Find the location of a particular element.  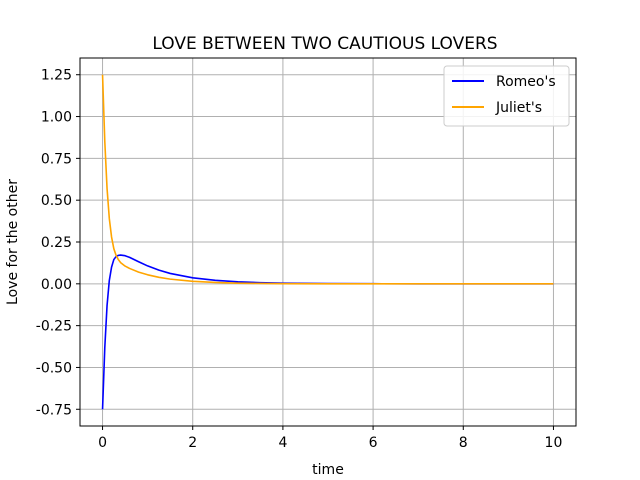

x-axis-ticks: 0 2 4 6 8 10 is located at coordinates (330, 438).